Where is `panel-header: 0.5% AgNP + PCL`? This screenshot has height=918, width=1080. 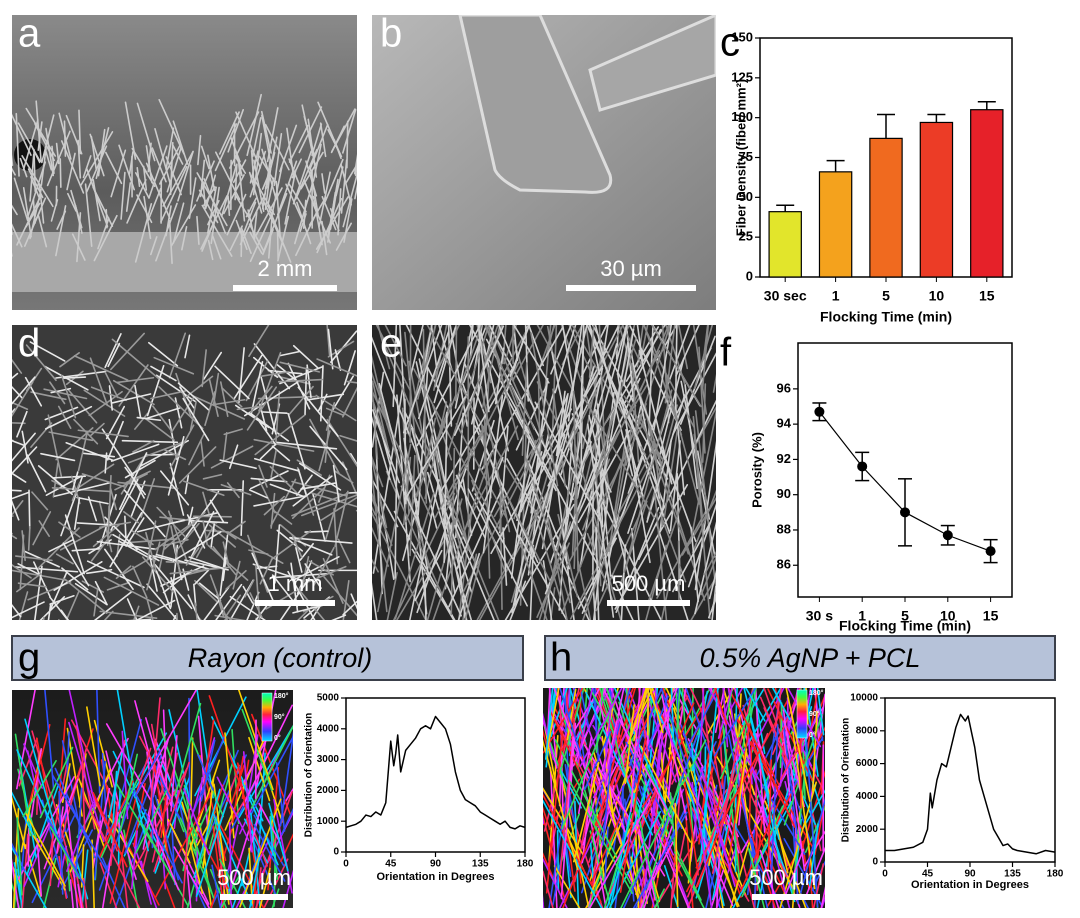
panel-header: 0.5% AgNP + PCL is located at coordinates (810, 658).